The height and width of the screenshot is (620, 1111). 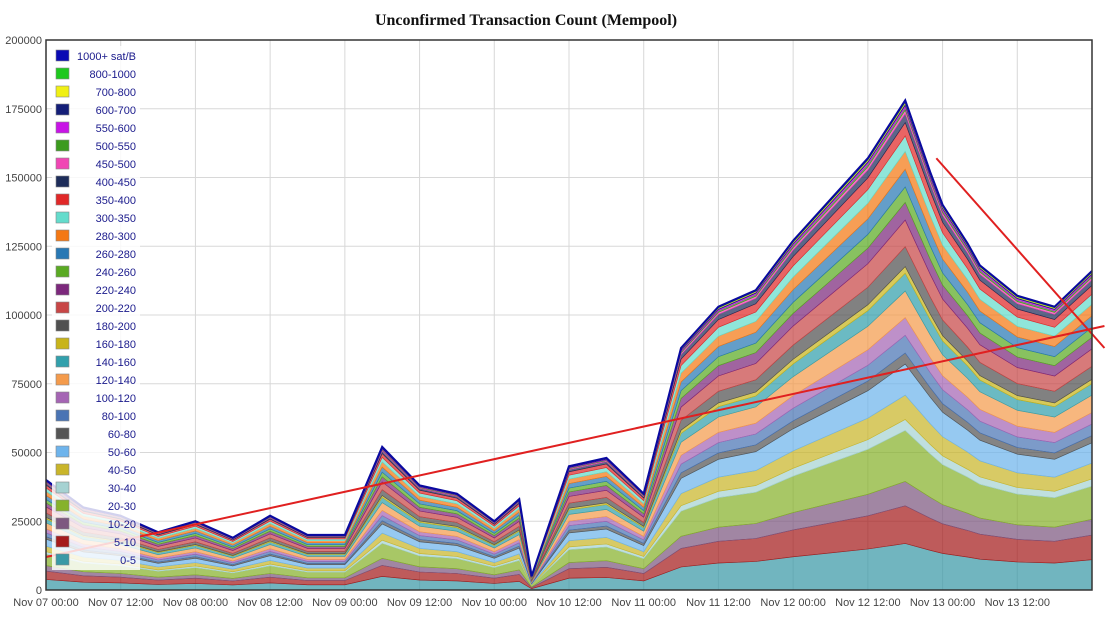 I want to click on legend-label: 600-700, so click(x=116, y=111).